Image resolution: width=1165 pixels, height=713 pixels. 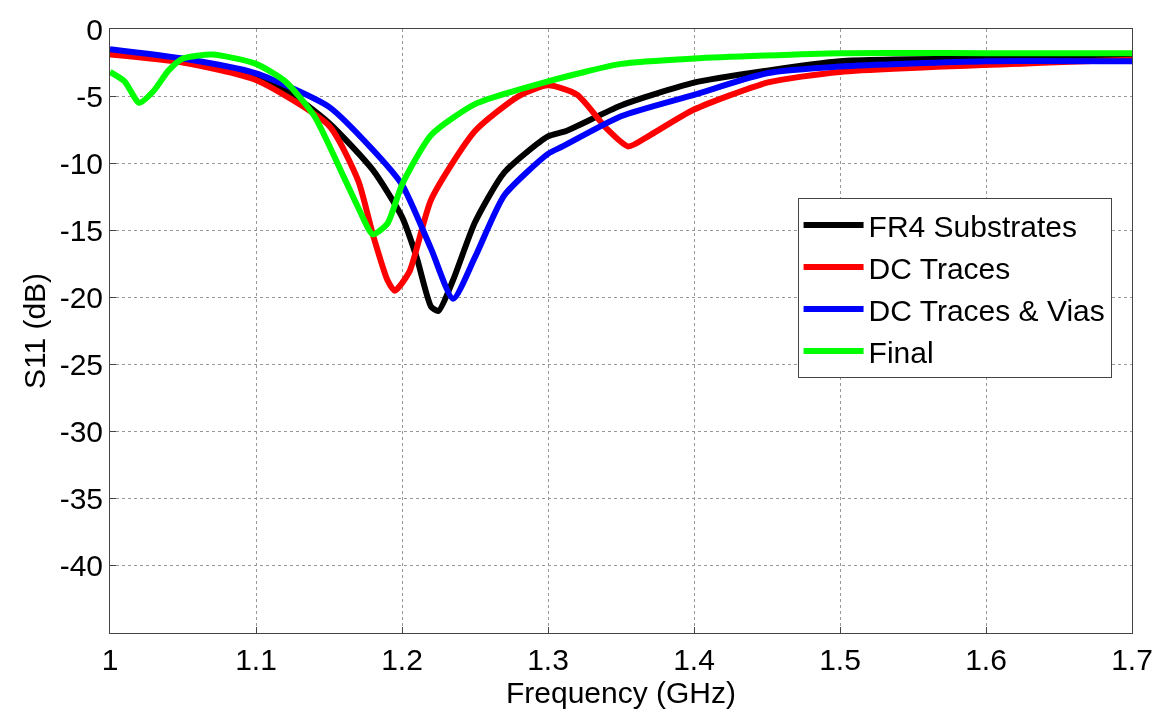 What do you see at coordinates (901, 352) in the screenshot?
I see `legend-label: Final` at bounding box center [901, 352].